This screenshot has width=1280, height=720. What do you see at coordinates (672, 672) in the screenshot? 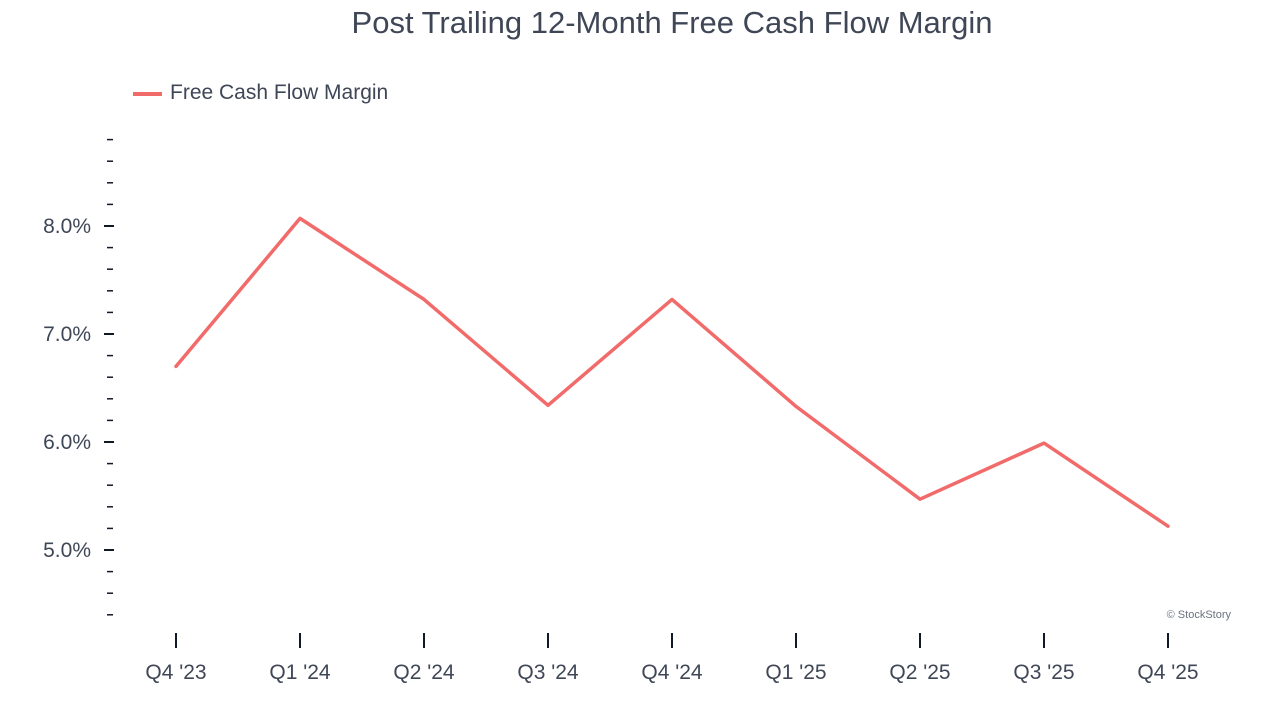
I see `x-tick-label: Q4 '24` at bounding box center [672, 672].